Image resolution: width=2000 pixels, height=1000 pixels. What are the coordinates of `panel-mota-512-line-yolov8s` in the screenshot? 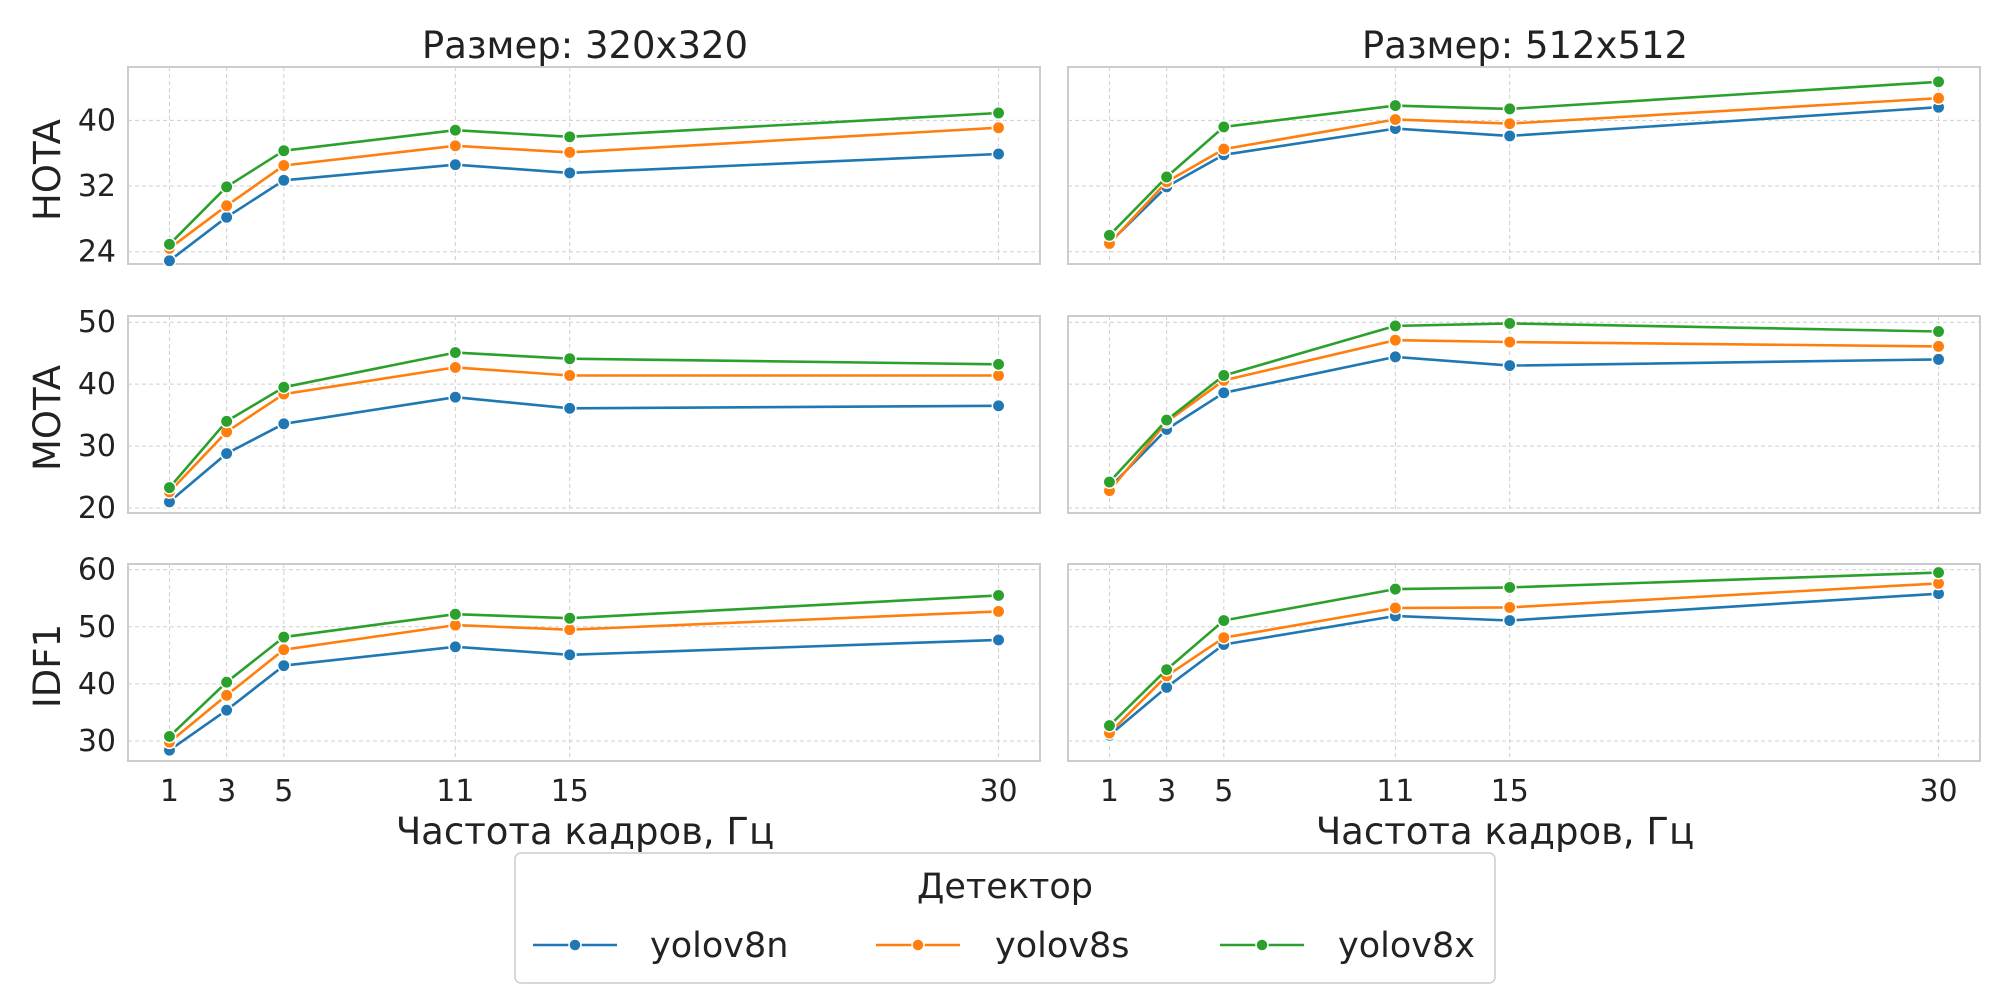 It's located at (1523, 415).